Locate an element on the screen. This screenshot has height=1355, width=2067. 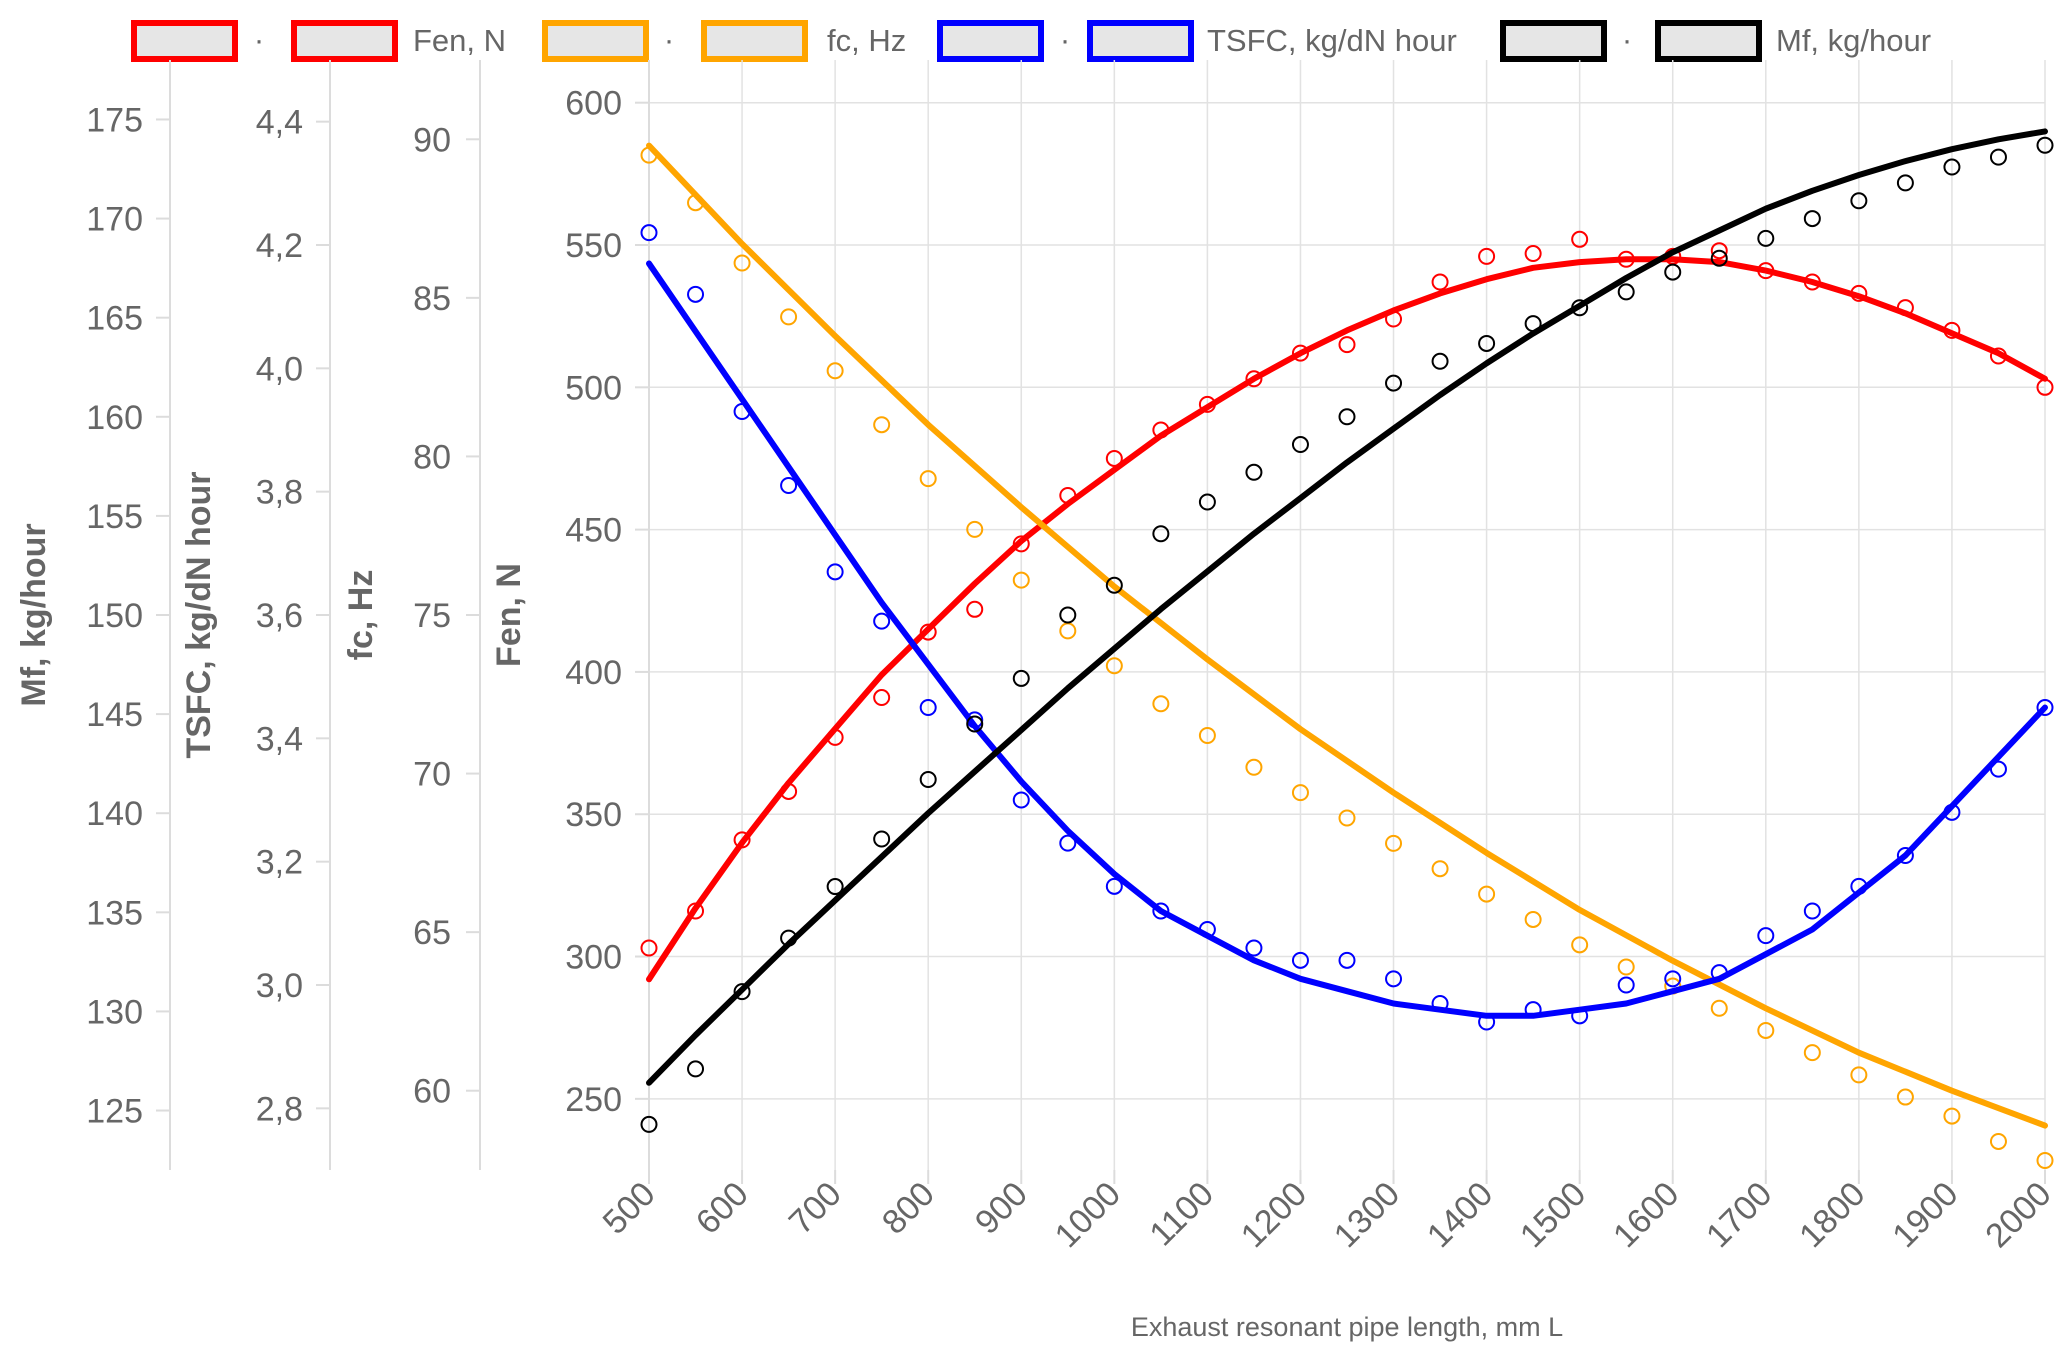
x-tick-label: 1000 is located at coordinates (1088, 1215).